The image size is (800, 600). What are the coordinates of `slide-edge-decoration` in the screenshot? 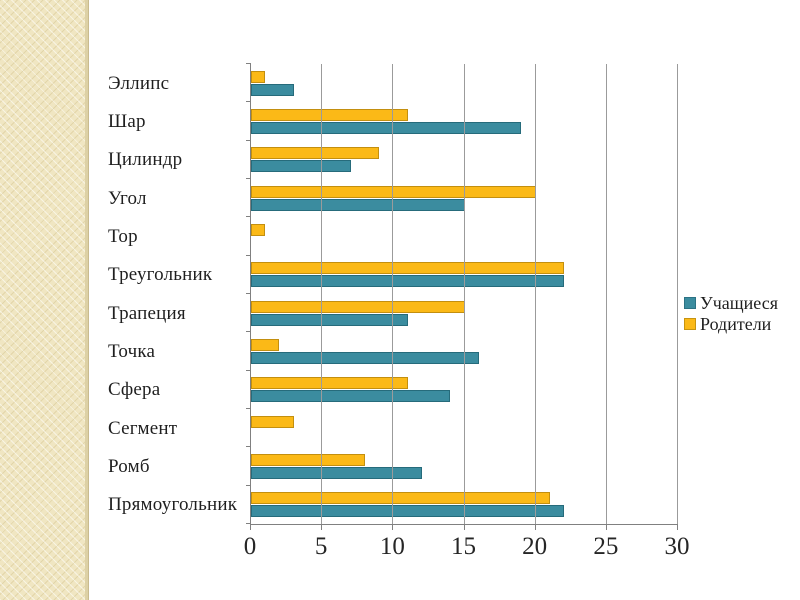 It's located at (44, 300).